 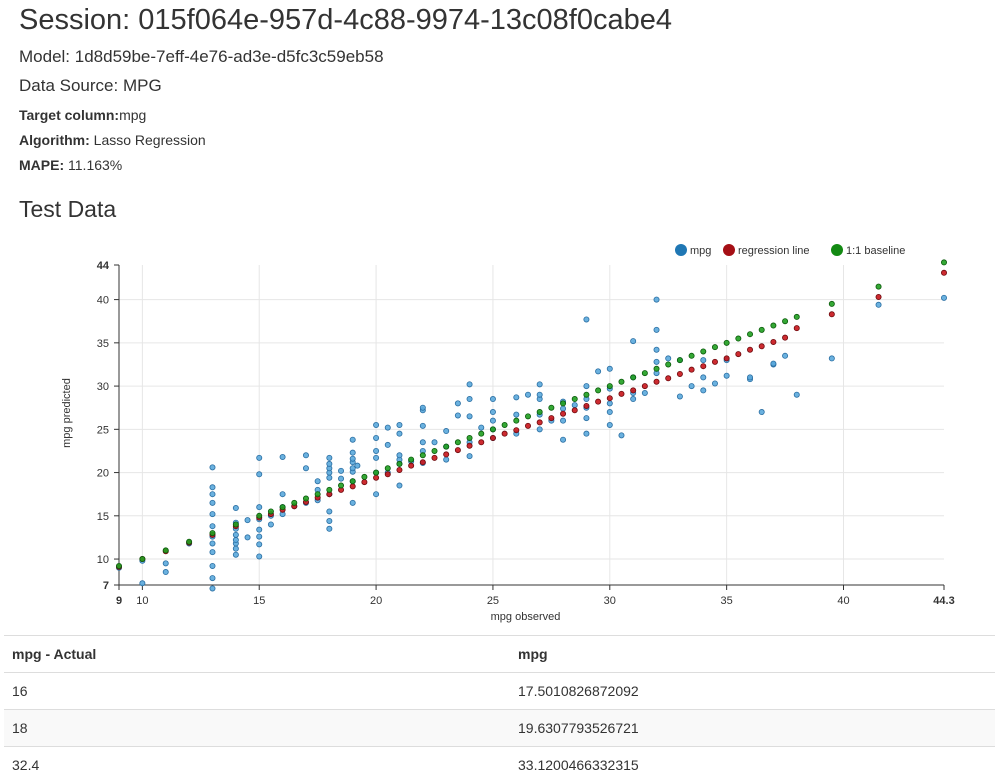 I want to click on header-actual: mpg - Actual, so click(x=257, y=654).